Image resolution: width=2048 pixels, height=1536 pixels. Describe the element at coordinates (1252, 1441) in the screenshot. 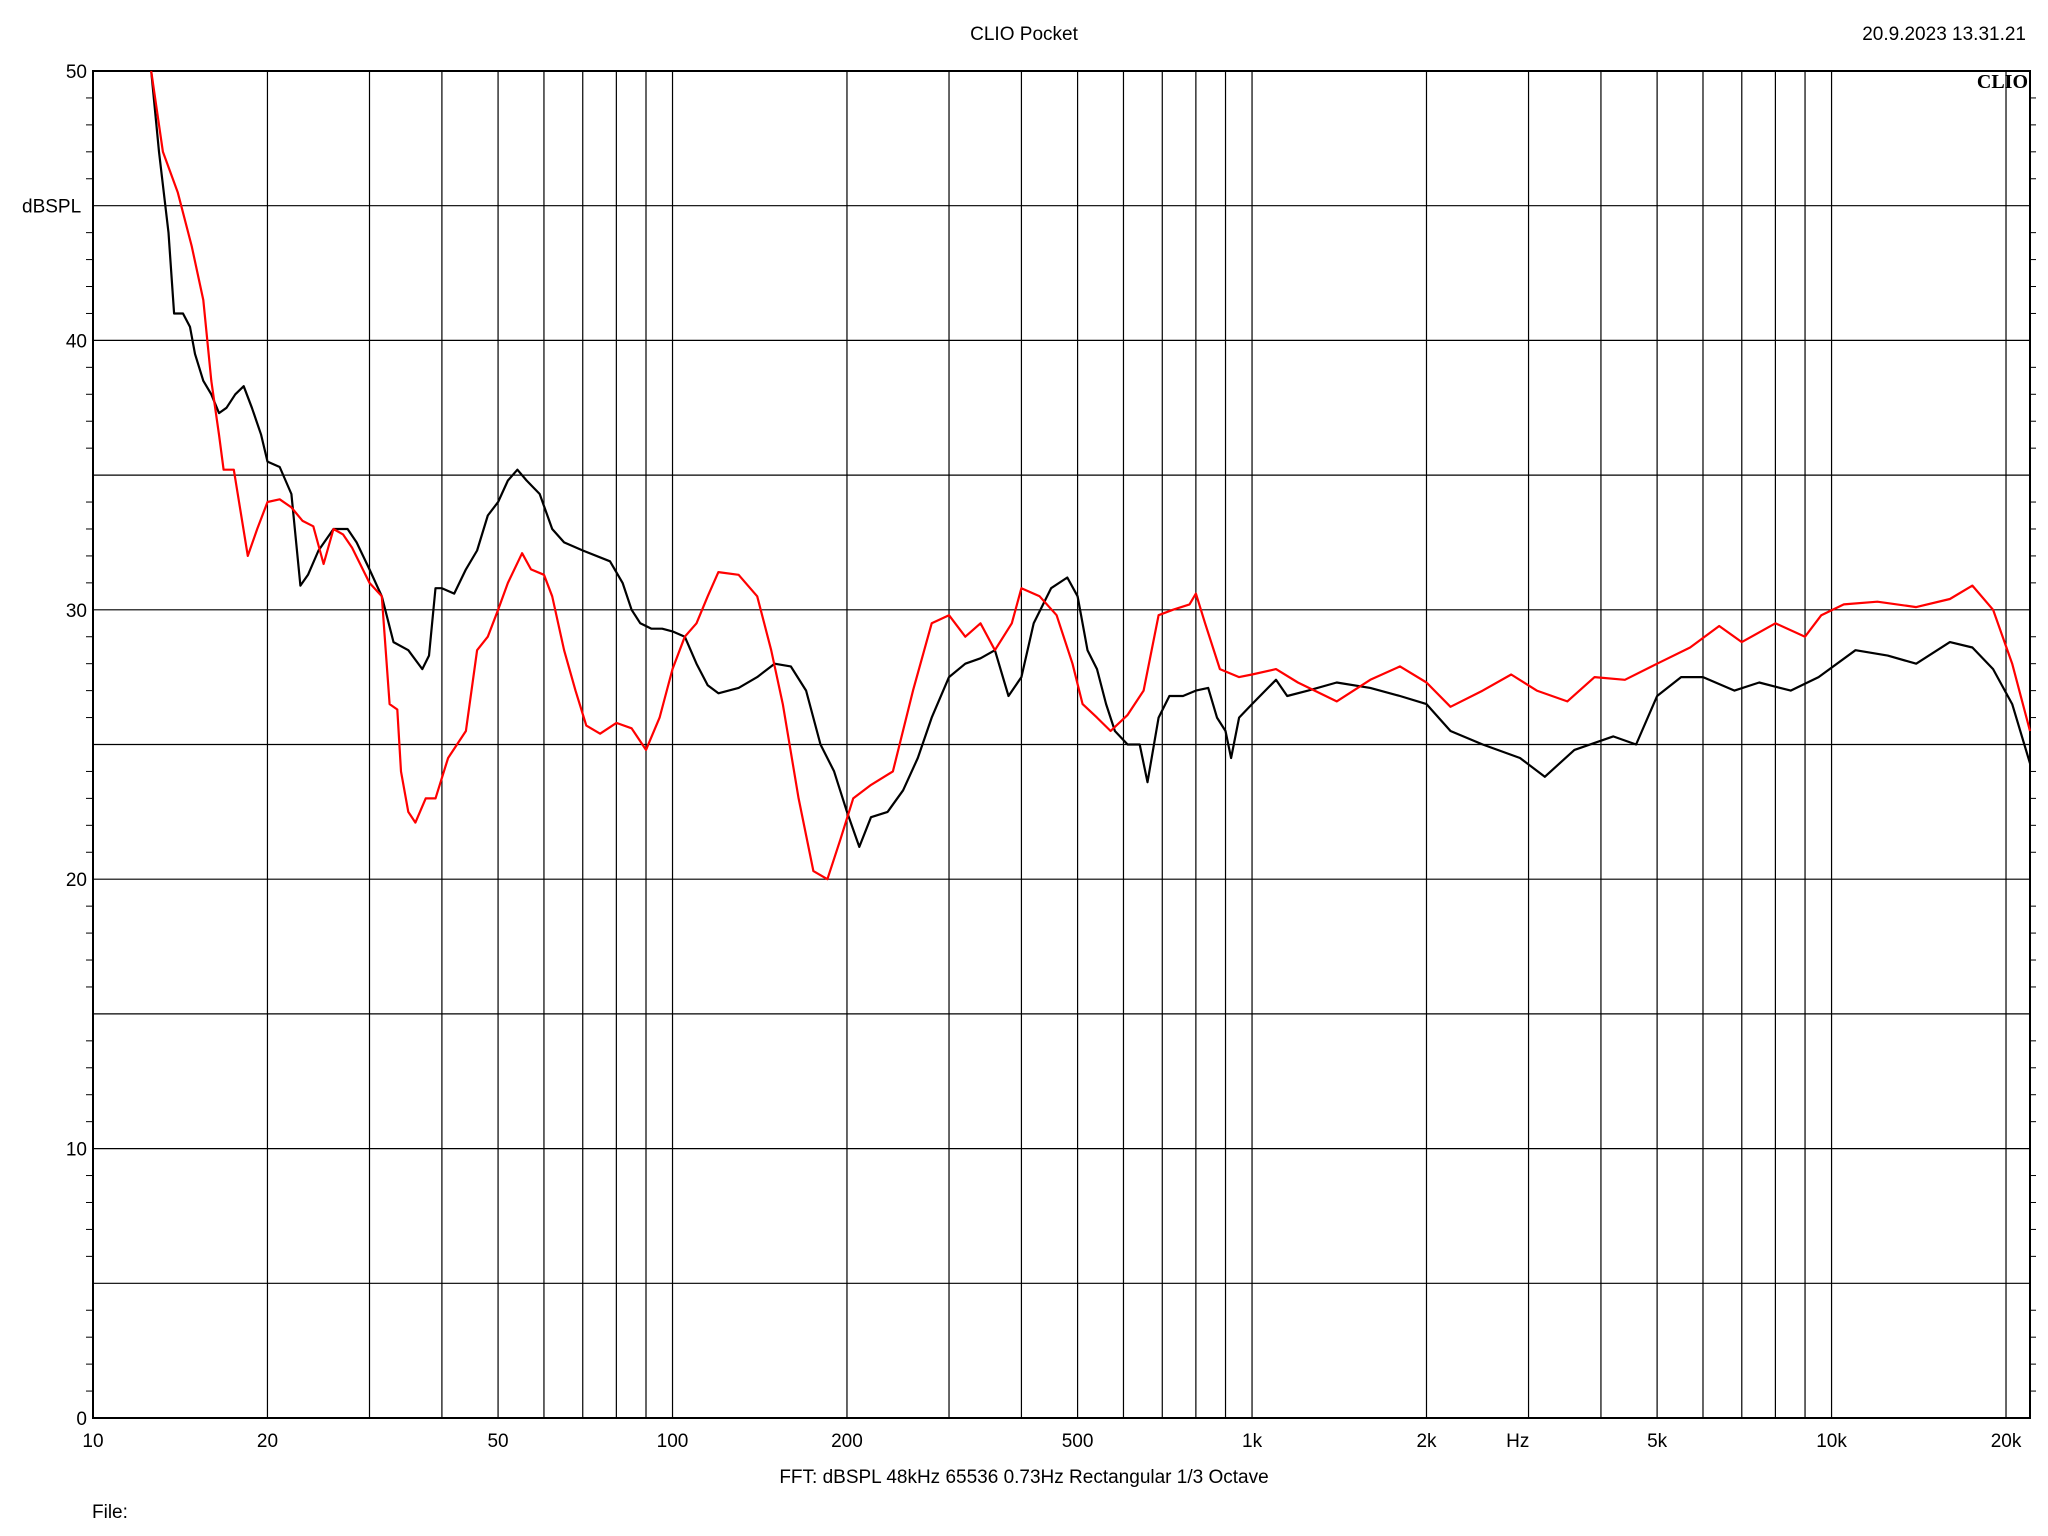

I see `x-tick-label: 1k` at that location.